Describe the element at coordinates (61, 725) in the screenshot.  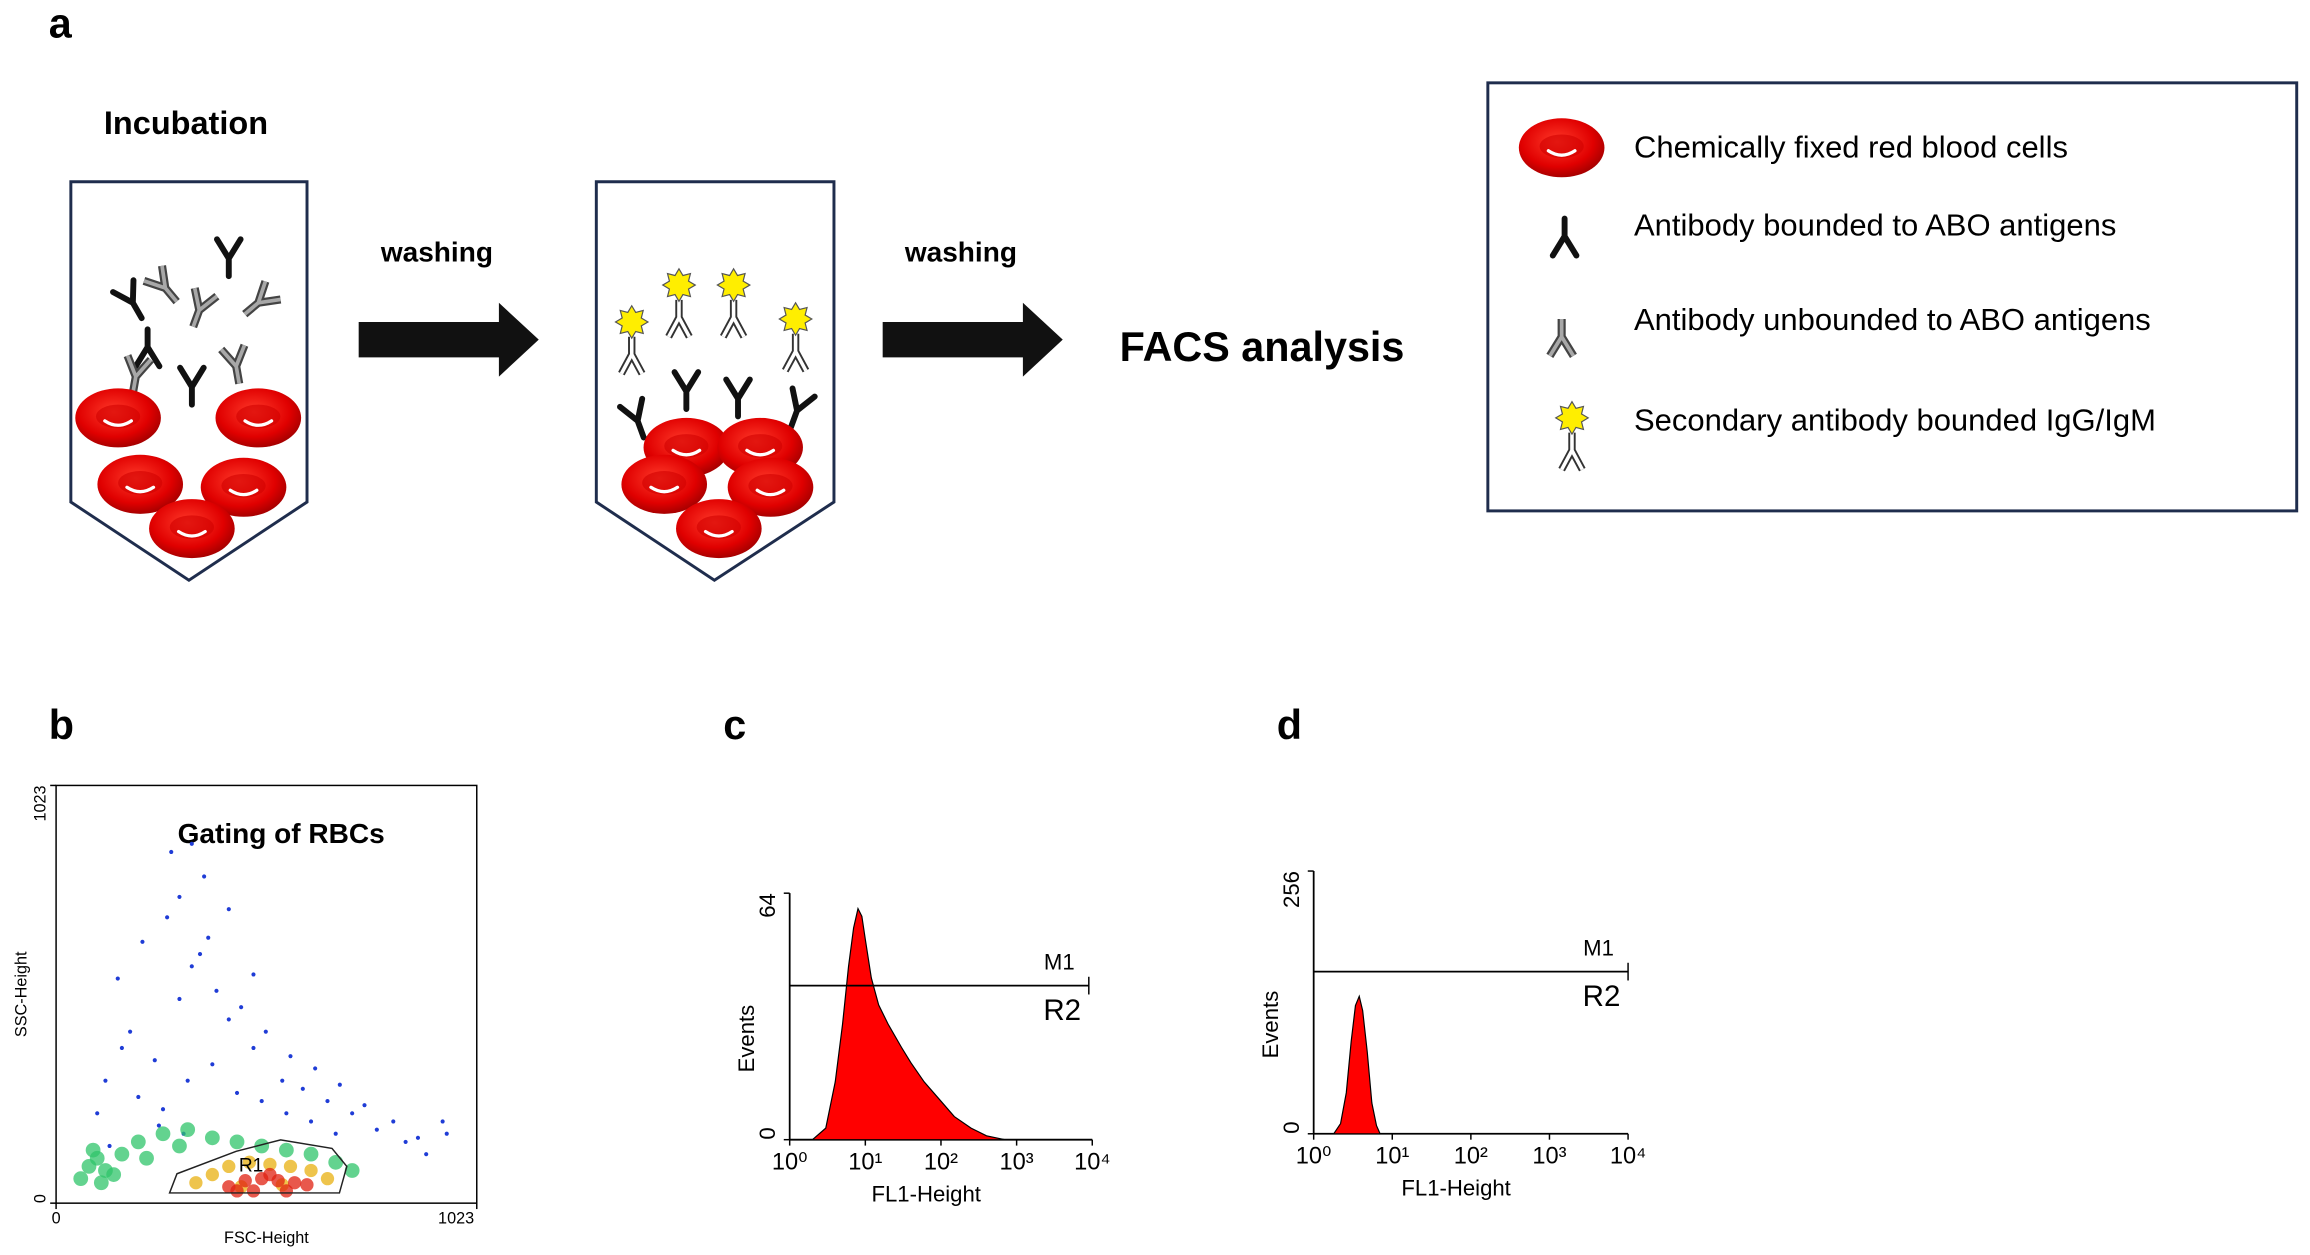
I see `panel-label: b` at that location.